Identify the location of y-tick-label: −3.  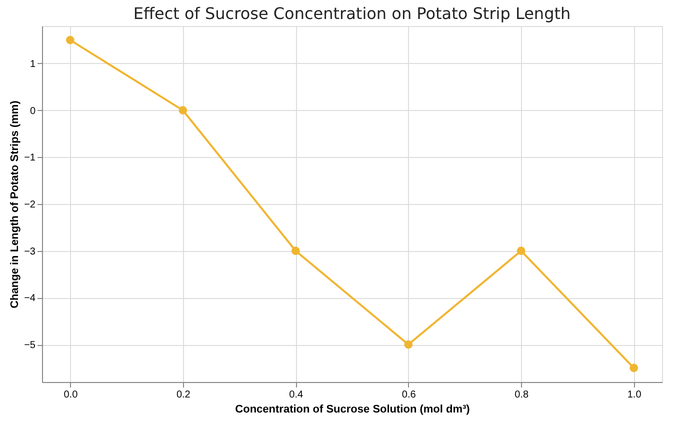
(30, 252).